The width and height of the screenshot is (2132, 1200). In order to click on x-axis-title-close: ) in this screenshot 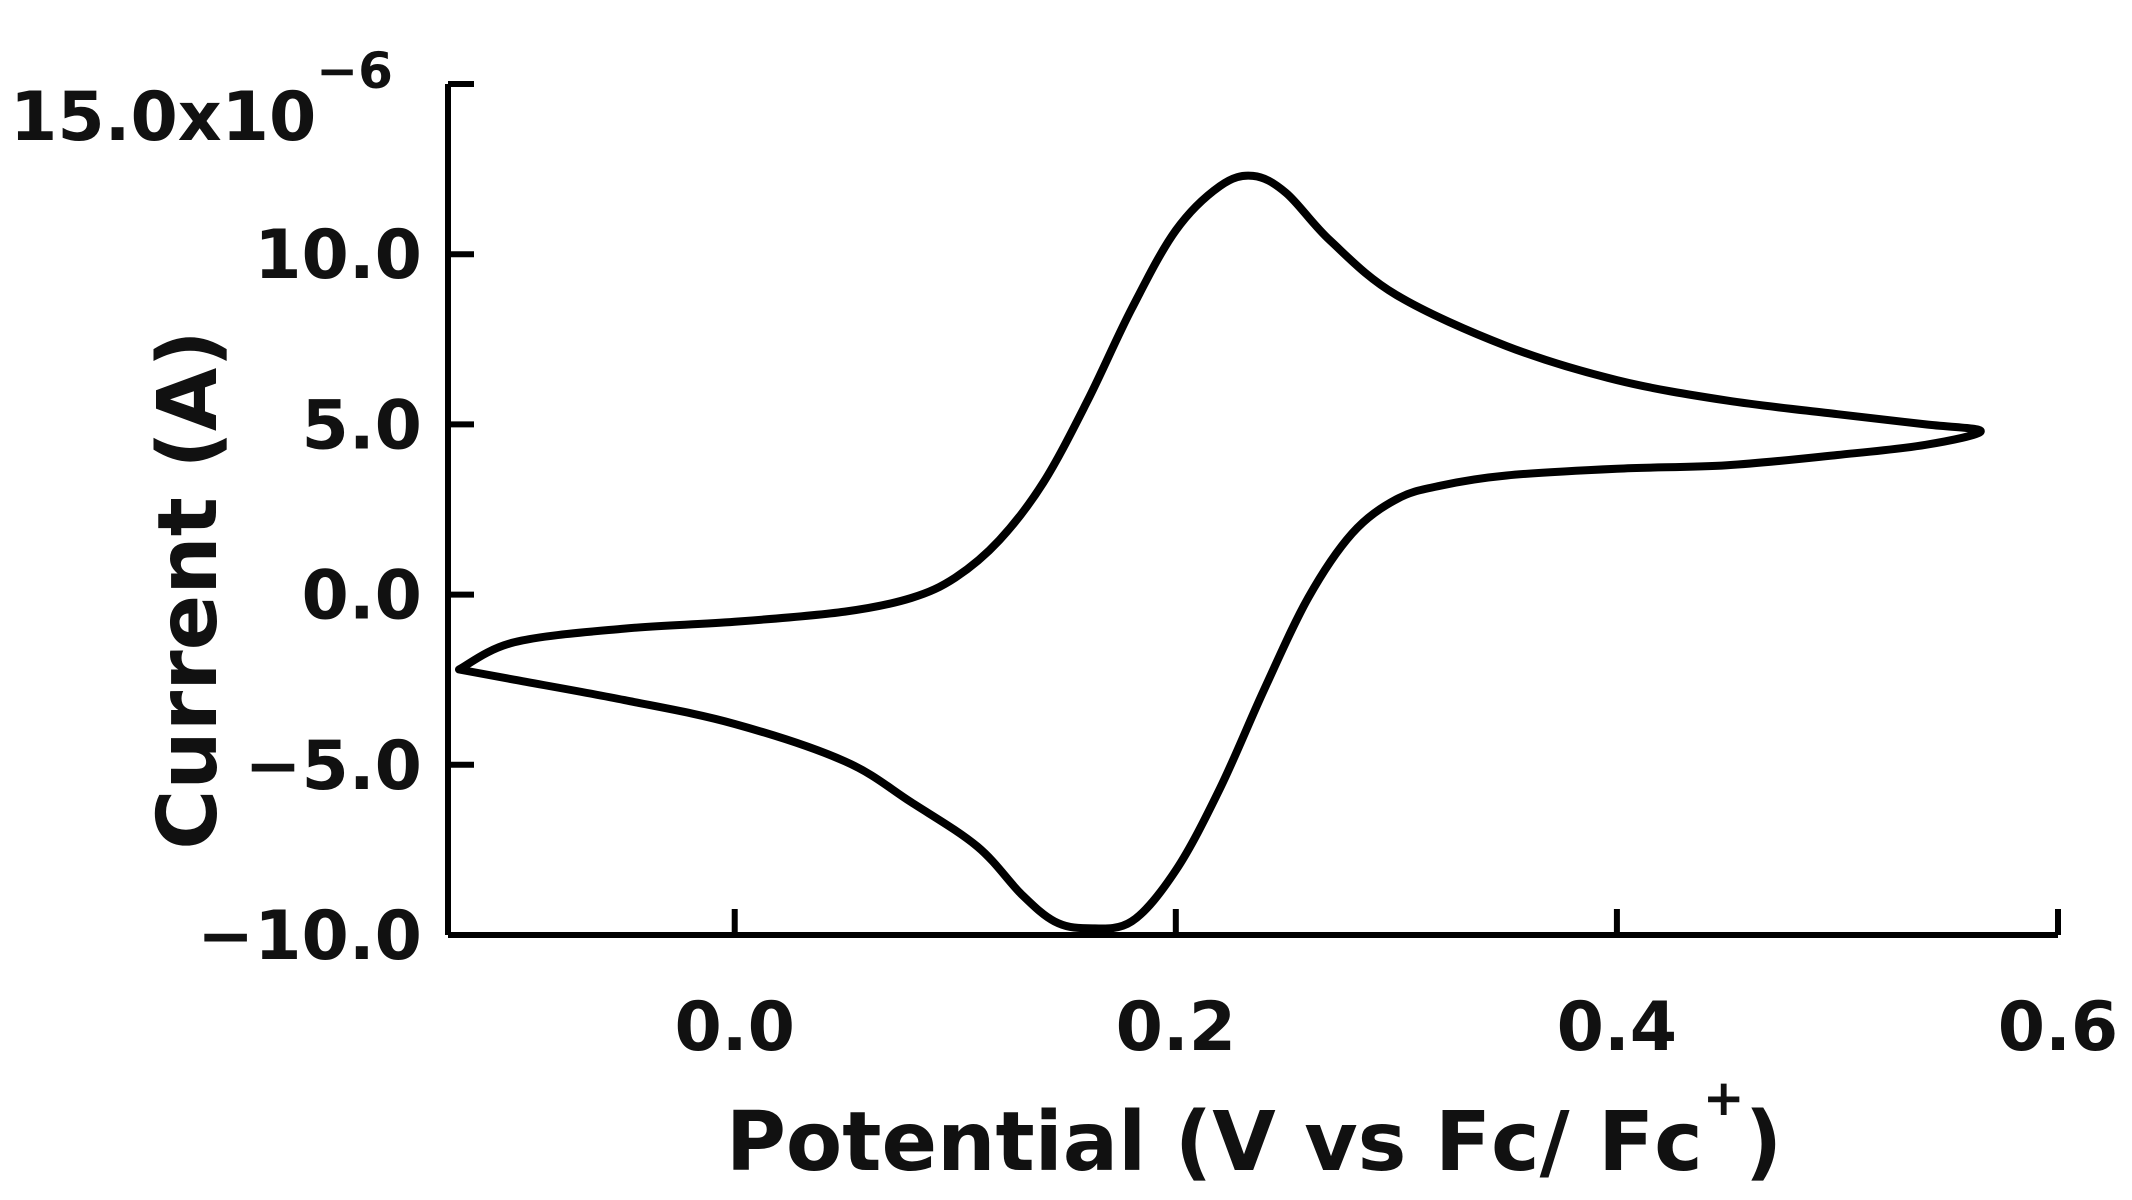, I will do `click(1763, 1142)`.